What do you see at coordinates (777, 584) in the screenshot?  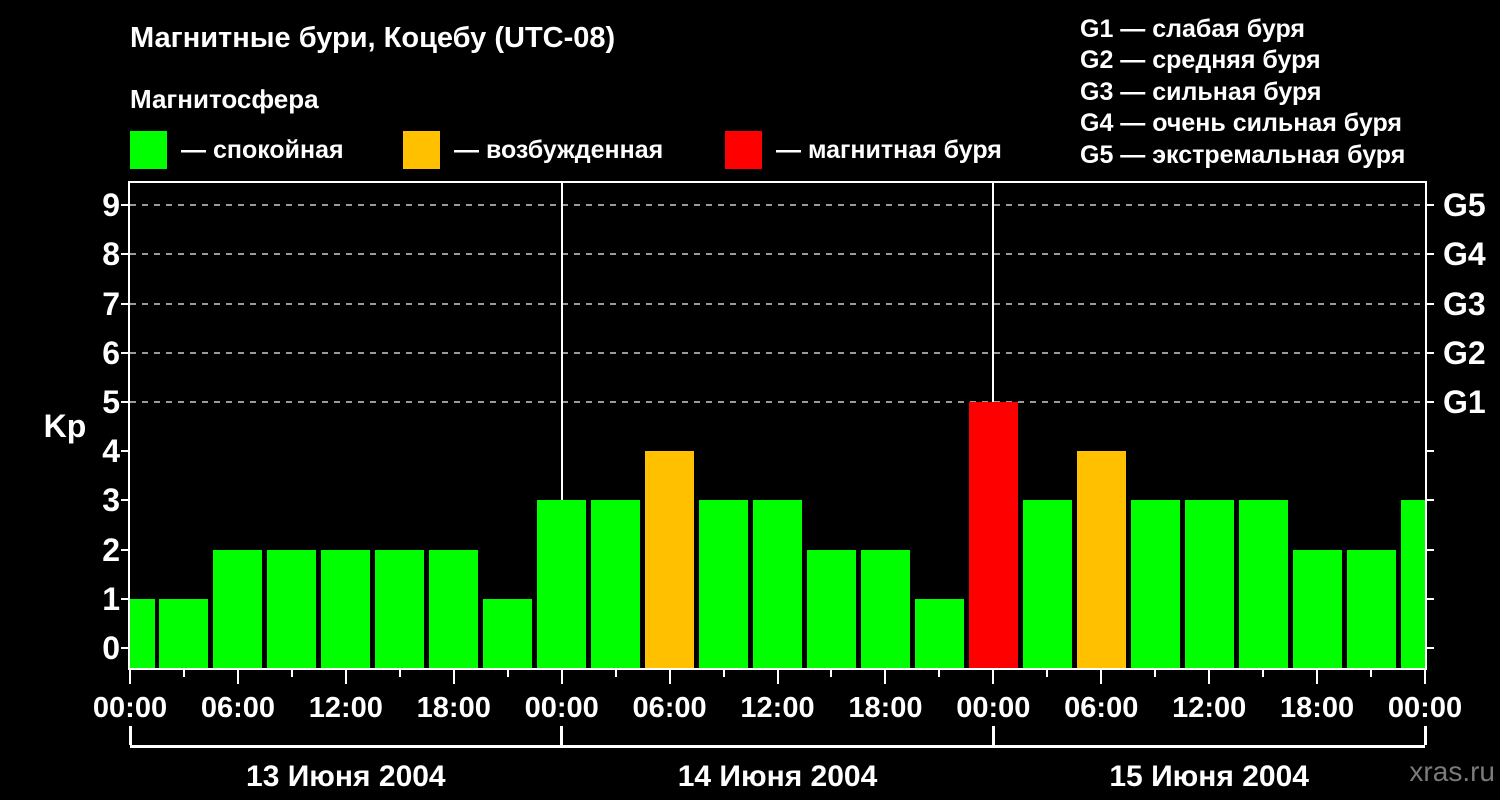 I see `kp-bar-h36` at bounding box center [777, 584].